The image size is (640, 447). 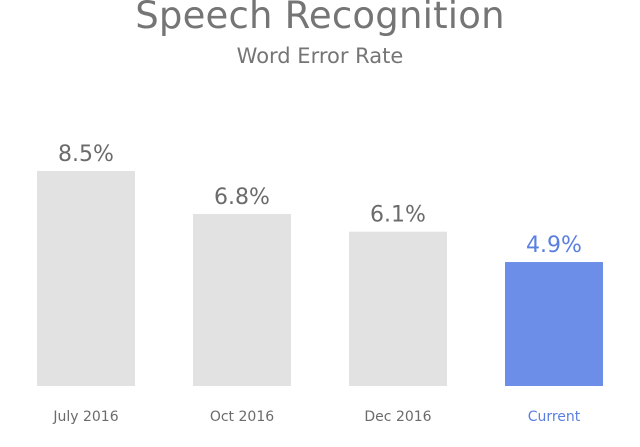 What do you see at coordinates (85, 417) in the screenshot?
I see `category-label: July 2016` at bounding box center [85, 417].